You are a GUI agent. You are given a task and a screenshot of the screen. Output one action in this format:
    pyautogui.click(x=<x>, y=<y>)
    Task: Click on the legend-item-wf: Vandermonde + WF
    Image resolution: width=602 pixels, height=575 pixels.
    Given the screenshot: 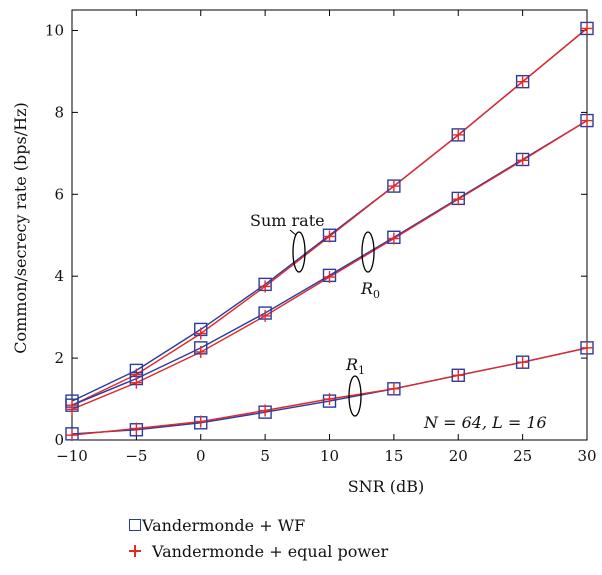 What is the action you would take?
    pyautogui.click(x=258, y=525)
    